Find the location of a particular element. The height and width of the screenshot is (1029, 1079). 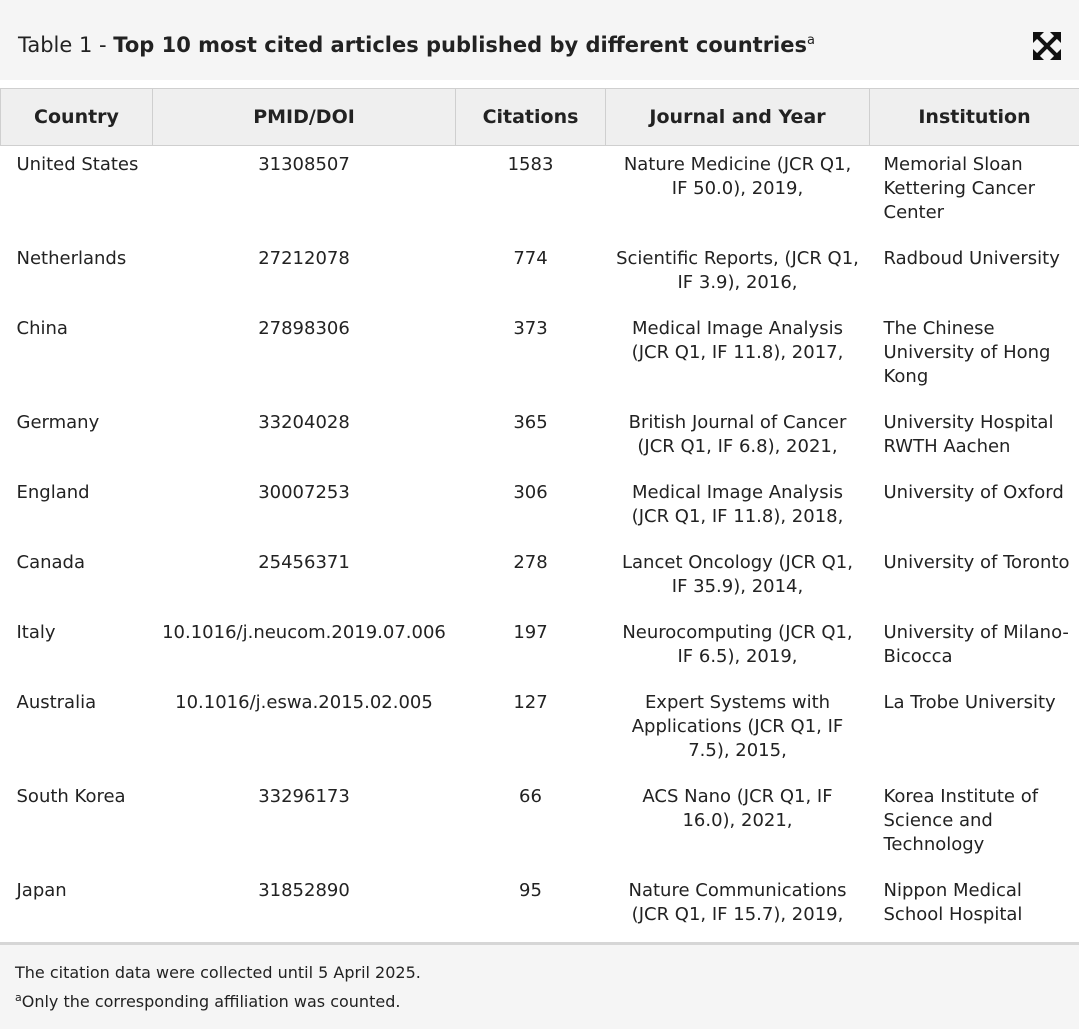

footnote-marker: a is located at coordinates (18, 997).